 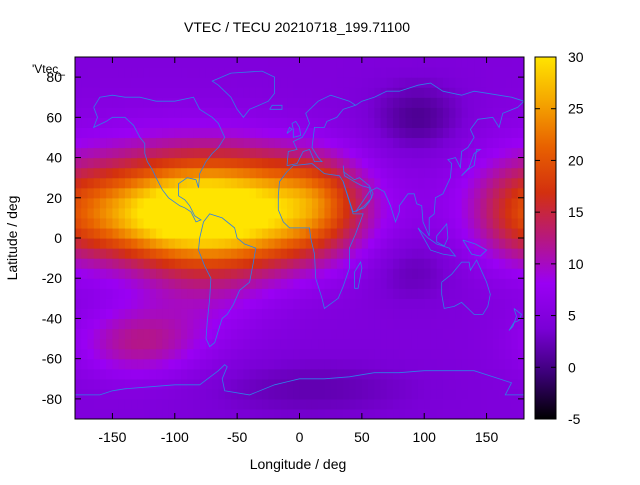 What do you see at coordinates (227, 280) in the screenshot?
I see `coastline-south-america` at bounding box center [227, 280].